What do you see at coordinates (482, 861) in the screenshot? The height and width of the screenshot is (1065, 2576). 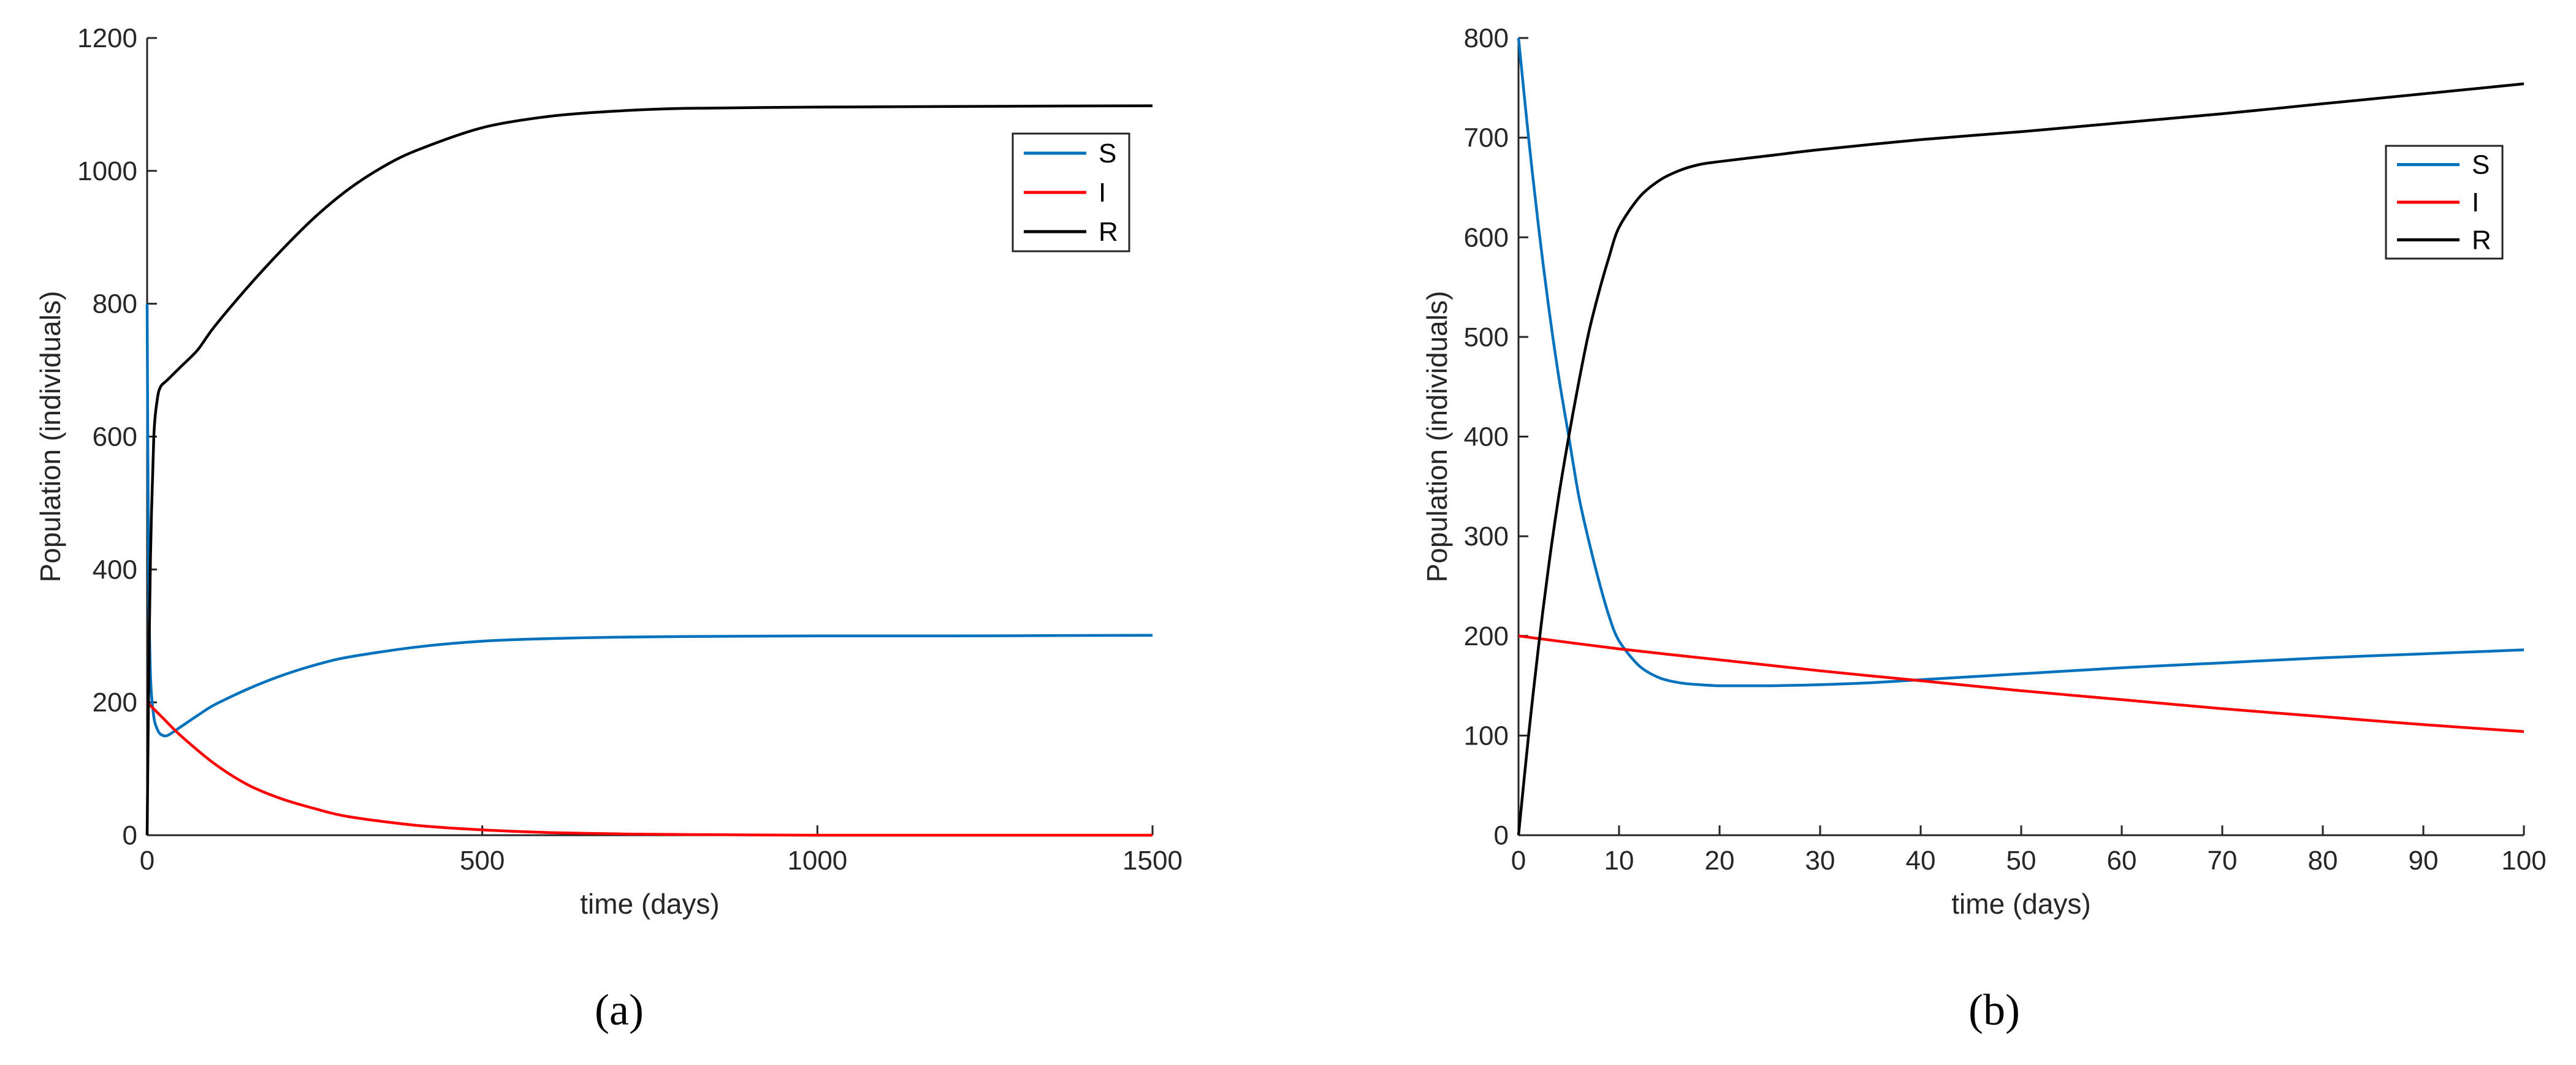 I see `x-tick-label: 500` at bounding box center [482, 861].